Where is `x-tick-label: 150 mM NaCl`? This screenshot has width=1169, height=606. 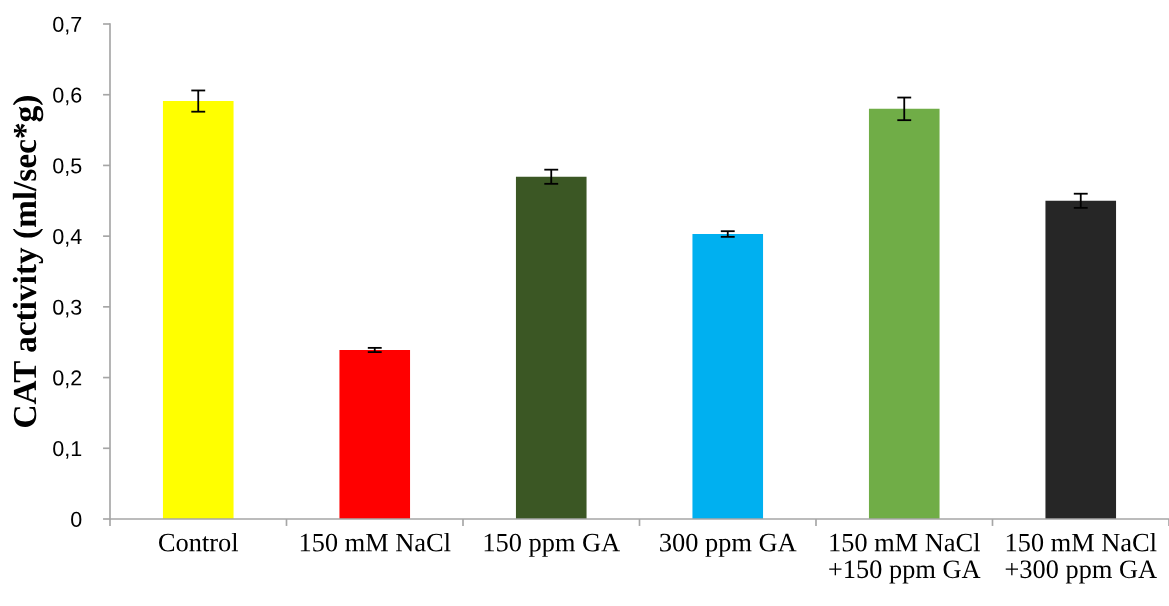
x-tick-label: 150 mM NaCl is located at coordinates (375, 542).